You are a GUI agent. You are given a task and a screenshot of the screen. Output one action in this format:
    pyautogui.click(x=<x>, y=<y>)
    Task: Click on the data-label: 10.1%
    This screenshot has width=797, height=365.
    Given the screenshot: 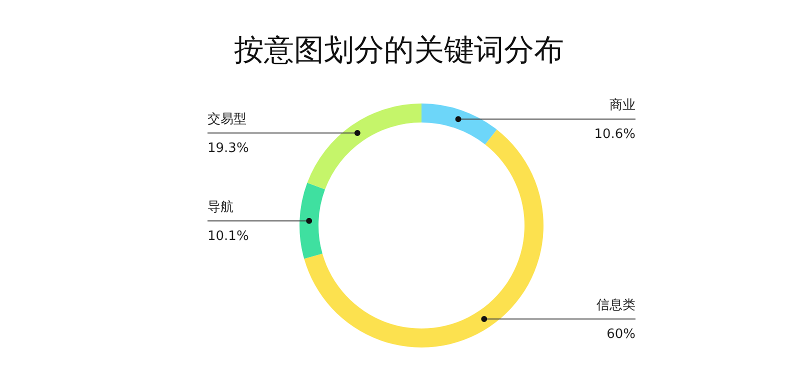 What is the action you would take?
    pyautogui.click(x=228, y=236)
    